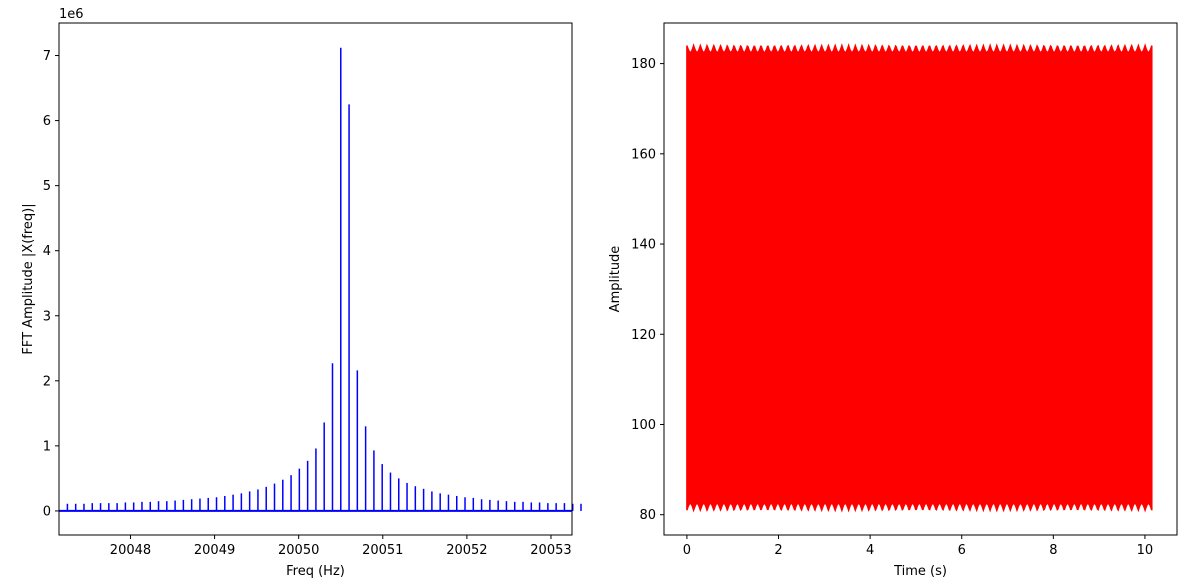 The image size is (1186, 586). Describe the element at coordinates (643, 64) in the screenshot. I see `y-tick-label: 180` at that location.